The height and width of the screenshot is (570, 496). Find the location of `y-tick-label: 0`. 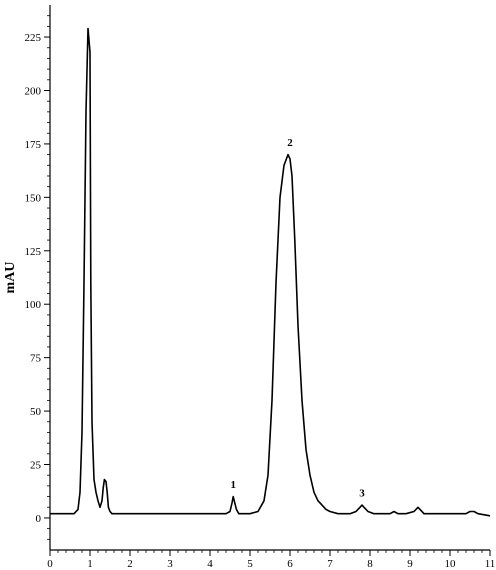

y-tick-label: 0 is located at coordinates (39, 519).